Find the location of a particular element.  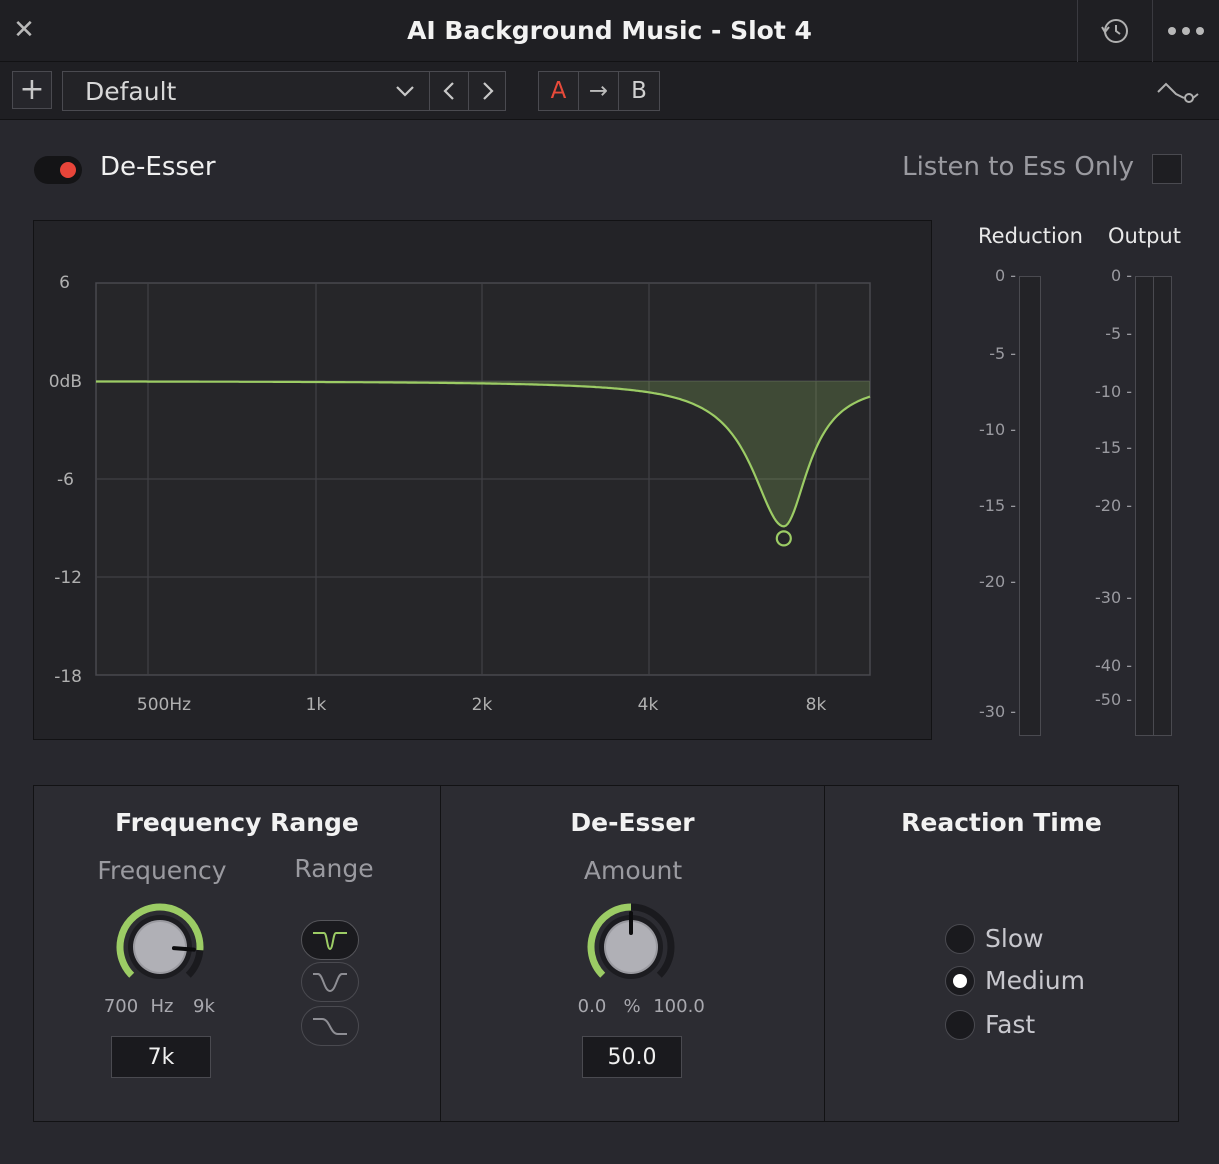

narrow-notch-icon is located at coordinates (330, 941).